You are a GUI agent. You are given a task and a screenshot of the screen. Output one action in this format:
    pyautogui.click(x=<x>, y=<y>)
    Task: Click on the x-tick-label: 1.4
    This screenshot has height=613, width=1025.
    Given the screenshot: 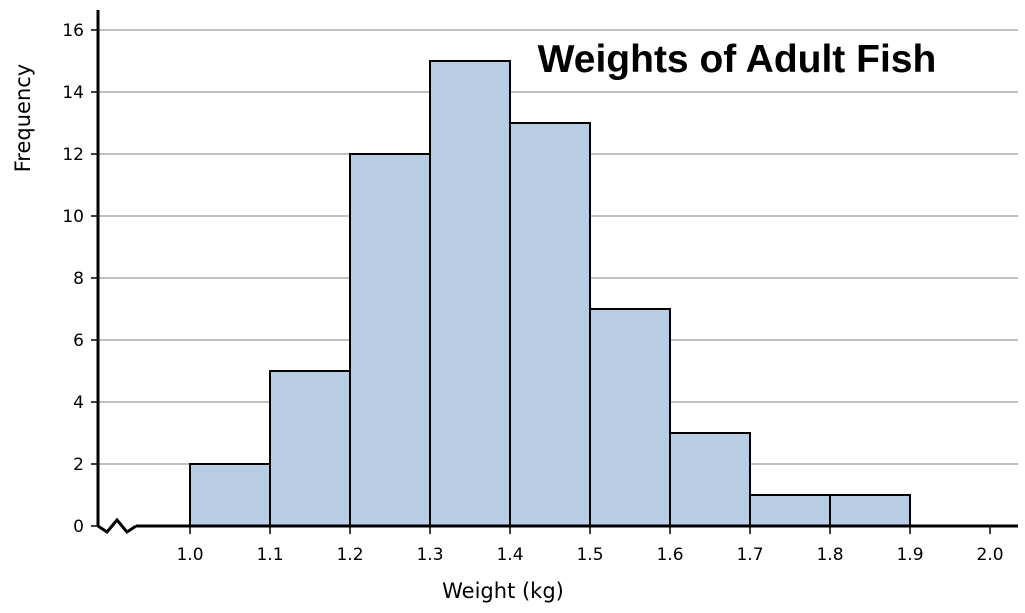 What is the action you would take?
    pyautogui.click(x=509, y=555)
    